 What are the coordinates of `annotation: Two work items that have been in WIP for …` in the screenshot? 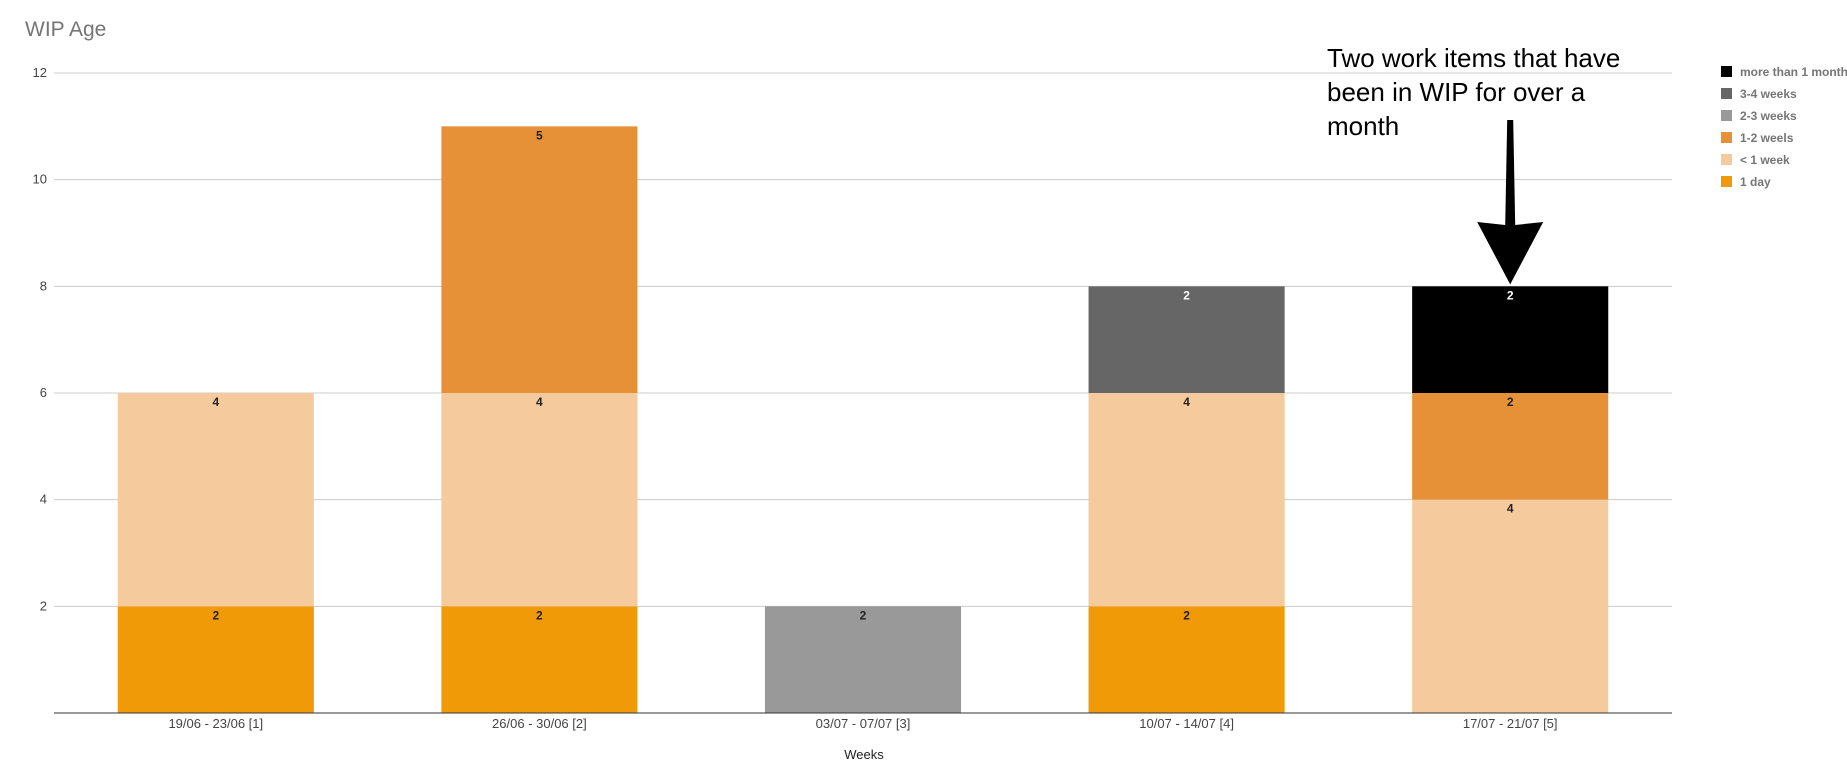 It's located at (1473, 164).